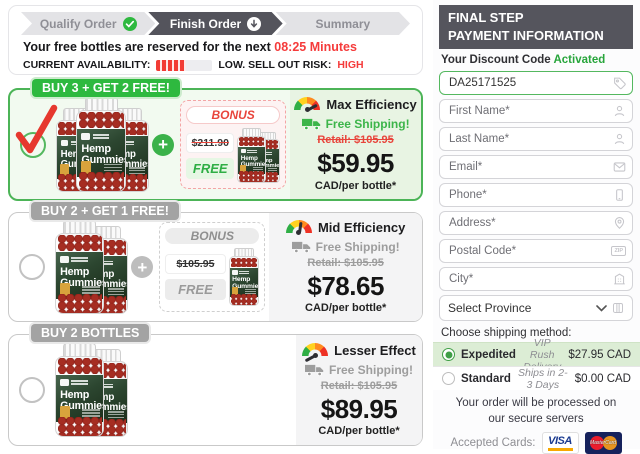  I want to click on address-input, so click(536, 223).